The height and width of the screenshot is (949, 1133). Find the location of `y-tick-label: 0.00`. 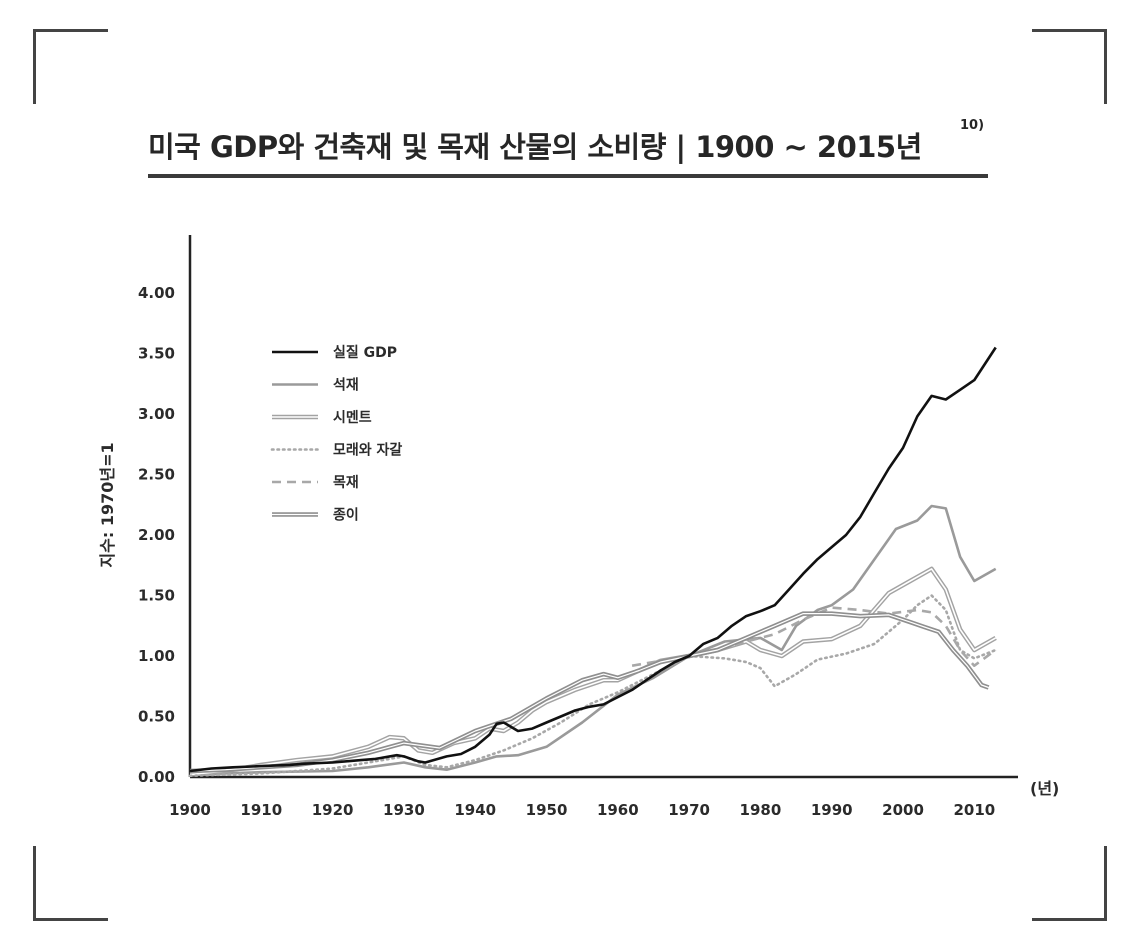

y-tick-label: 0.00 is located at coordinates (156, 777).